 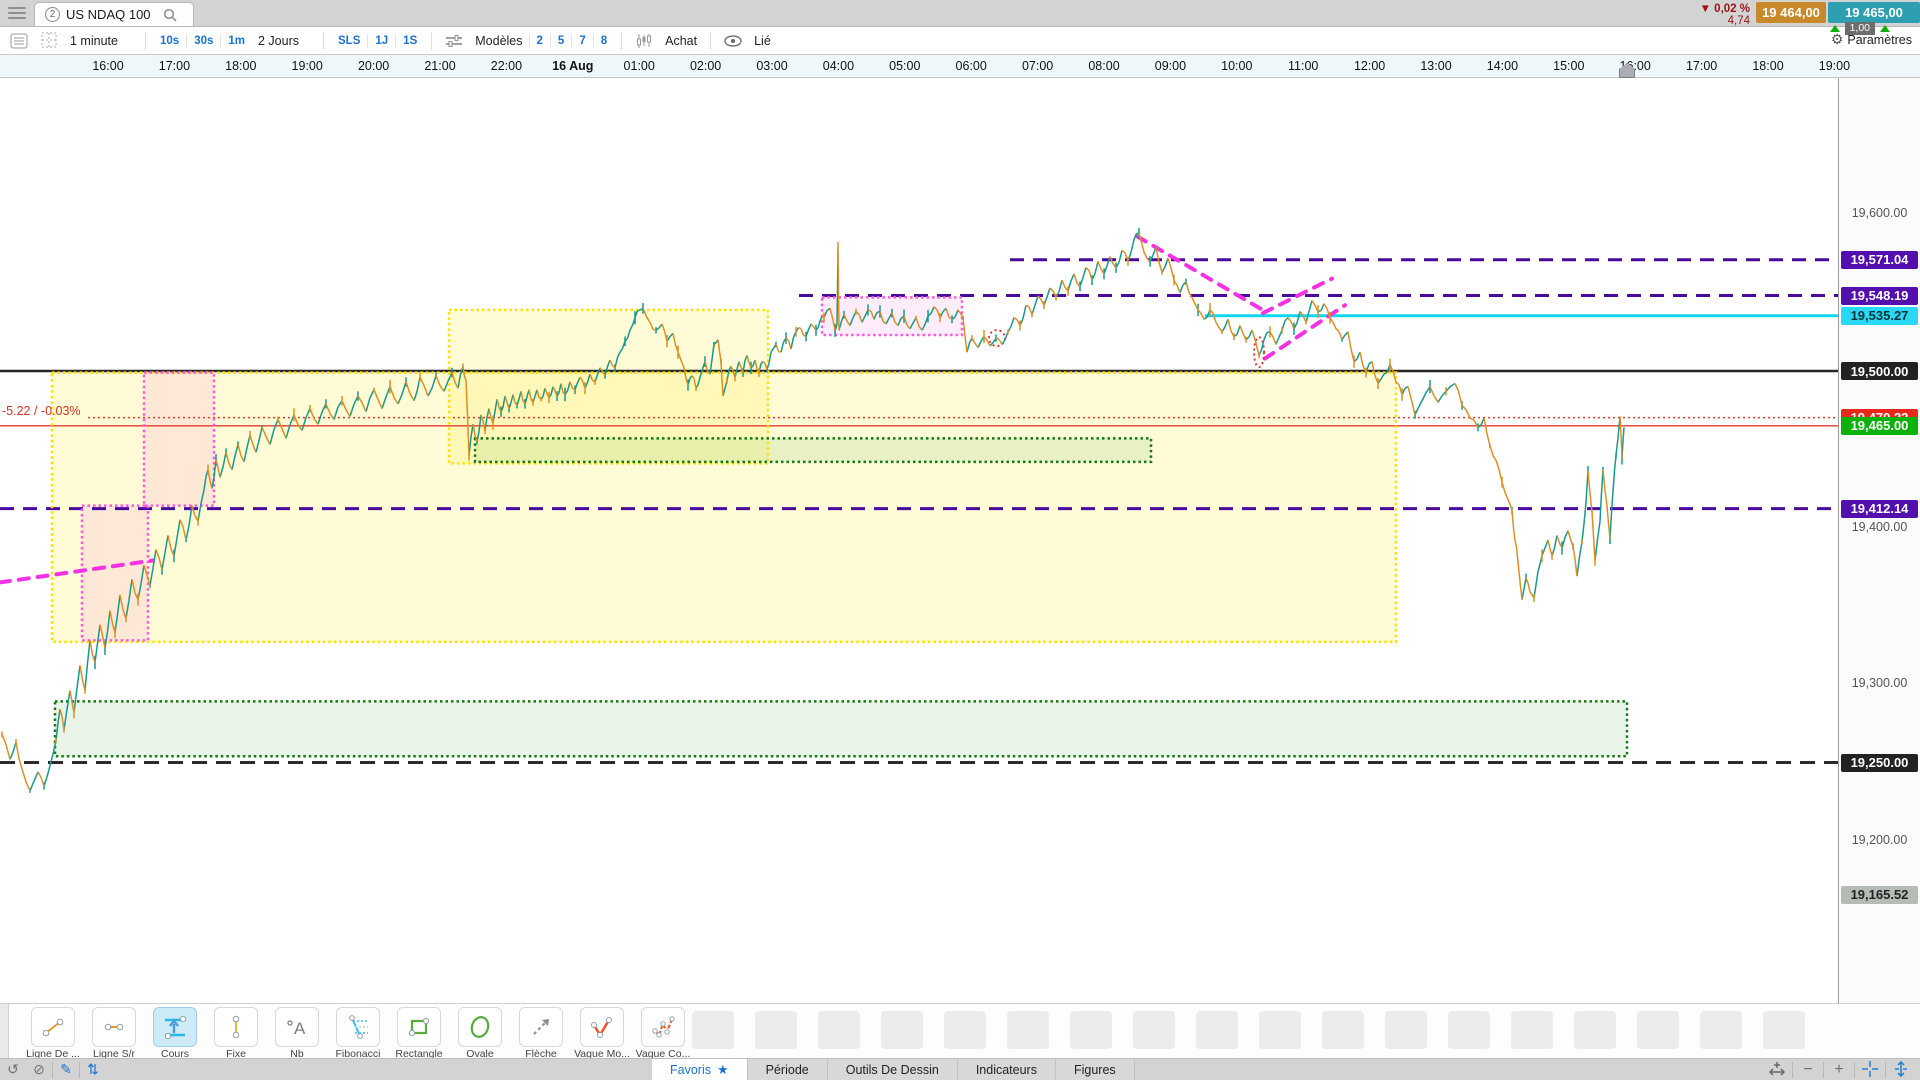 What do you see at coordinates (174, 66) in the screenshot?
I see `time-tick-label: 17:00` at bounding box center [174, 66].